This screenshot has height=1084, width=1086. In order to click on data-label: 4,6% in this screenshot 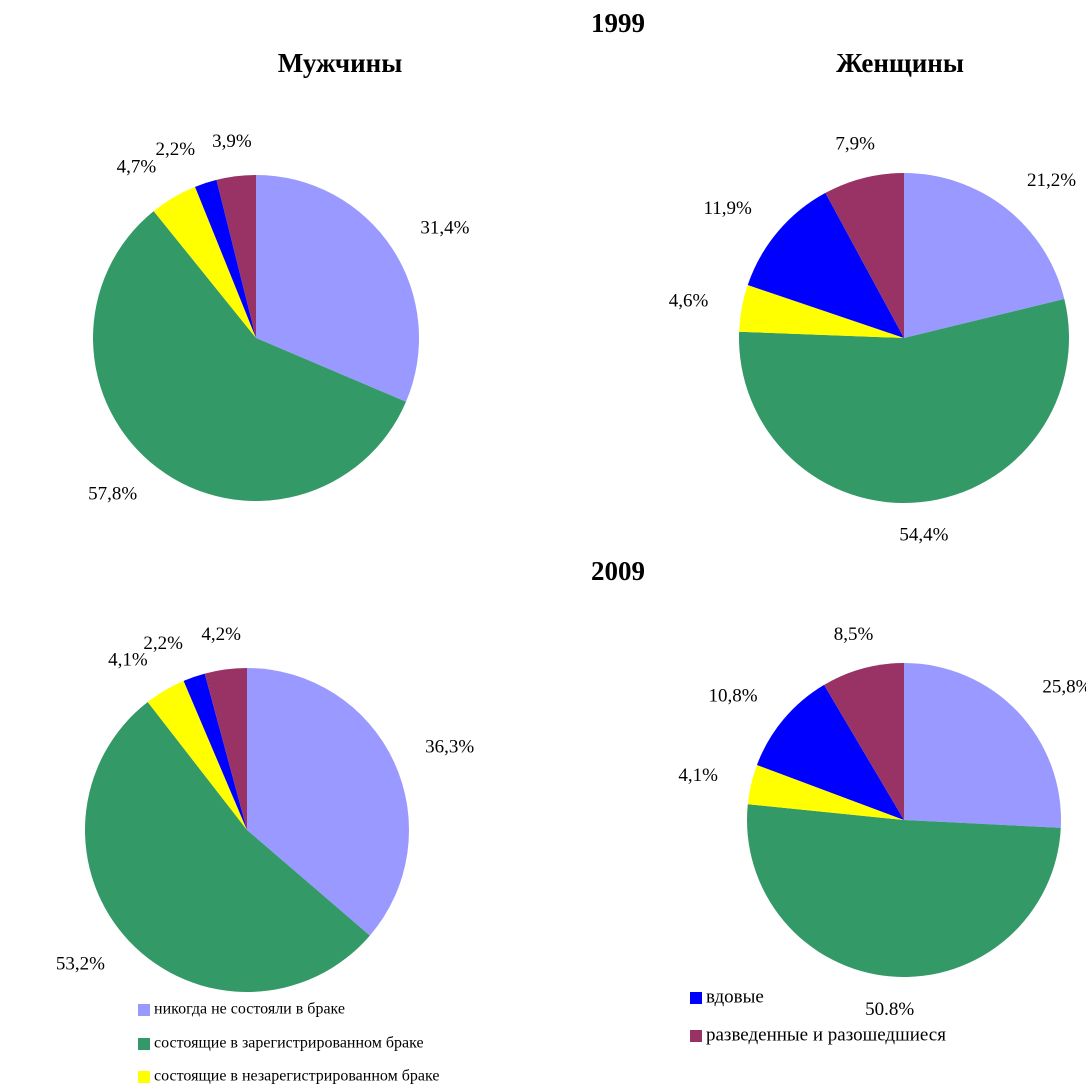, I will do `click(689, 300)`.